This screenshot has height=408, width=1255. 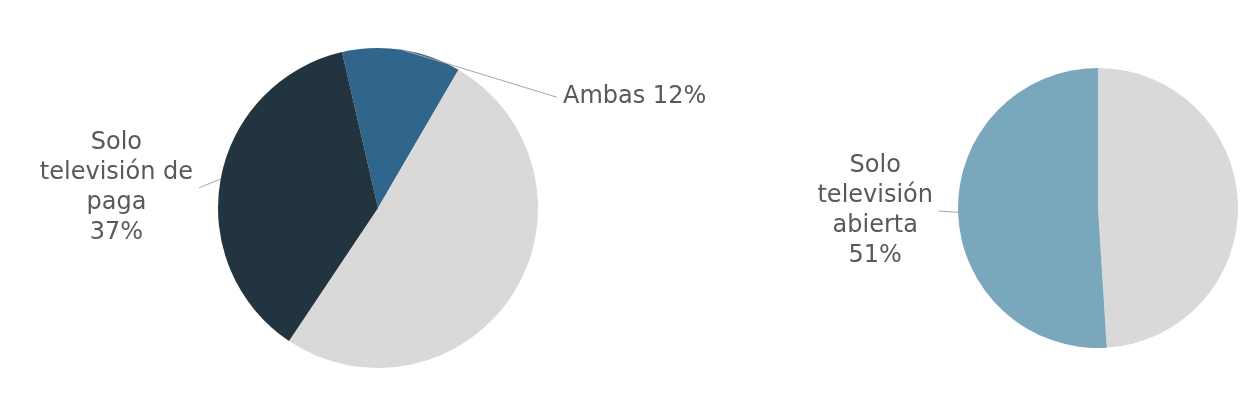 What do you see at coordinates (116, 231) in the screenshot?
I see `data-label: 37%` at bounding box center [116, 231].